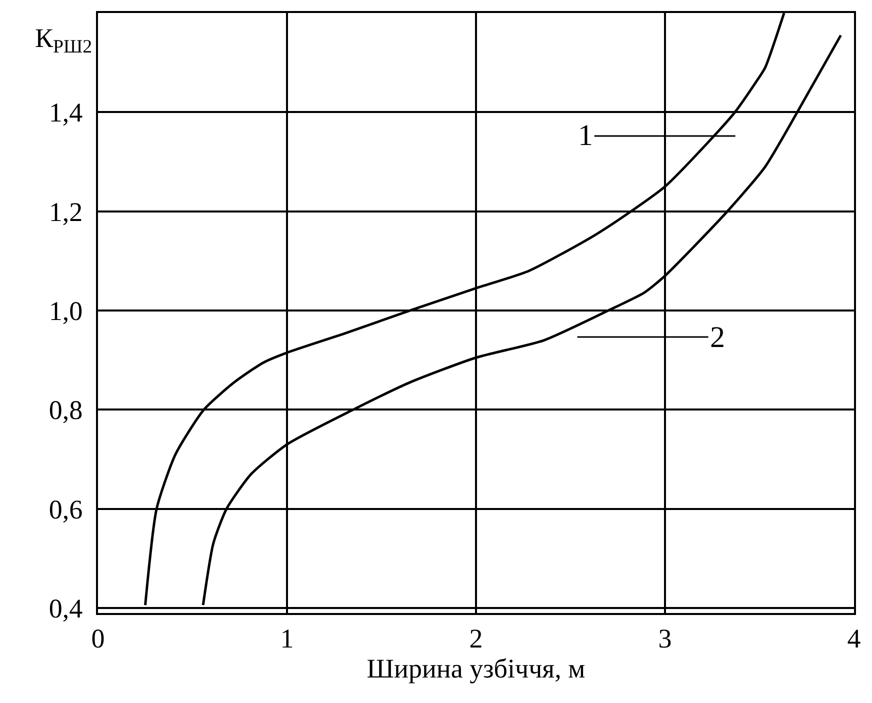  I want to click on annotation: 1, so click(585, 135).